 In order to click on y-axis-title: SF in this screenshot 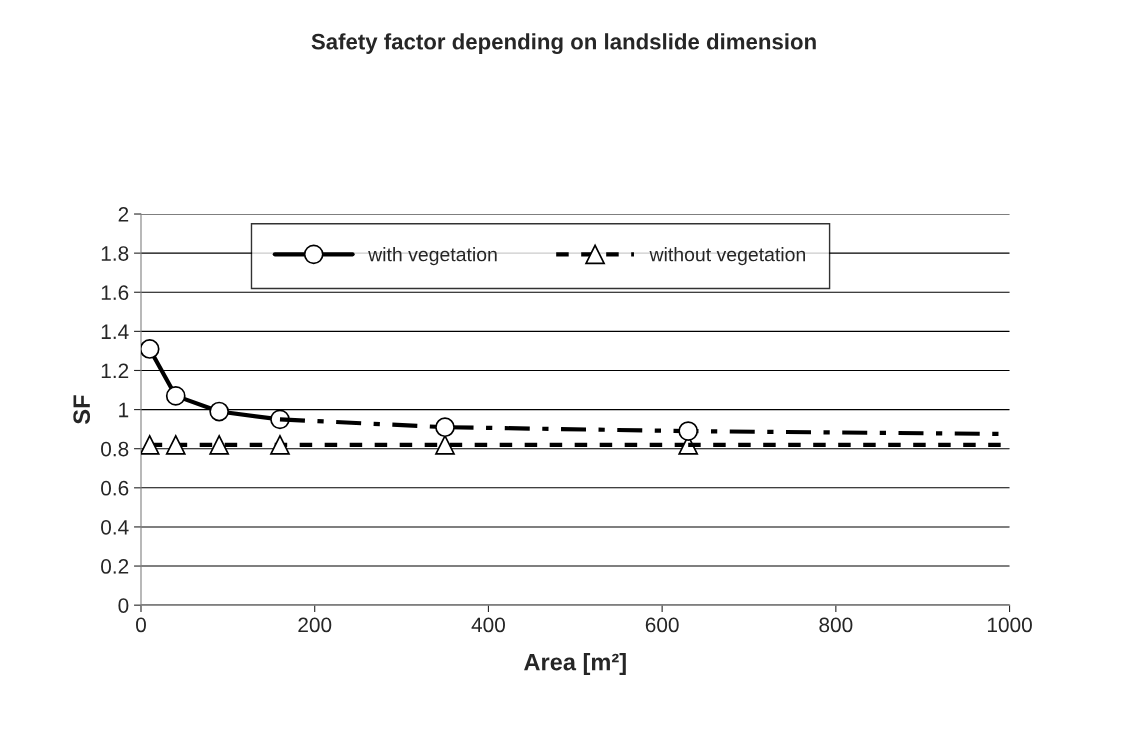, I will do `click(82, 409)`.